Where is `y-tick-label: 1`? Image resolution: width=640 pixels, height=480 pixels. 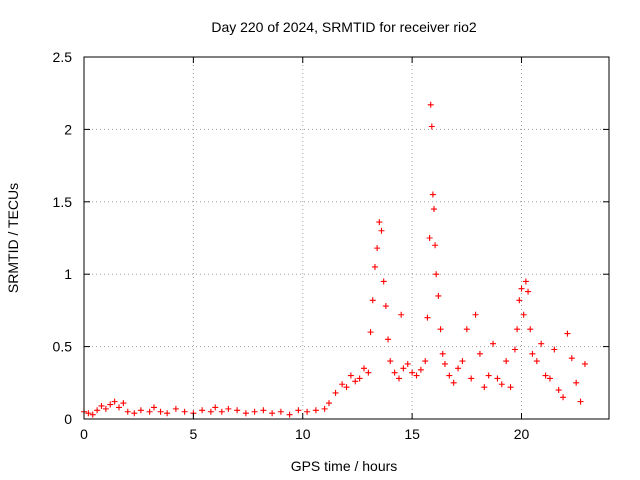
y-tick-label: 1 is located at coordinates (68, 274).